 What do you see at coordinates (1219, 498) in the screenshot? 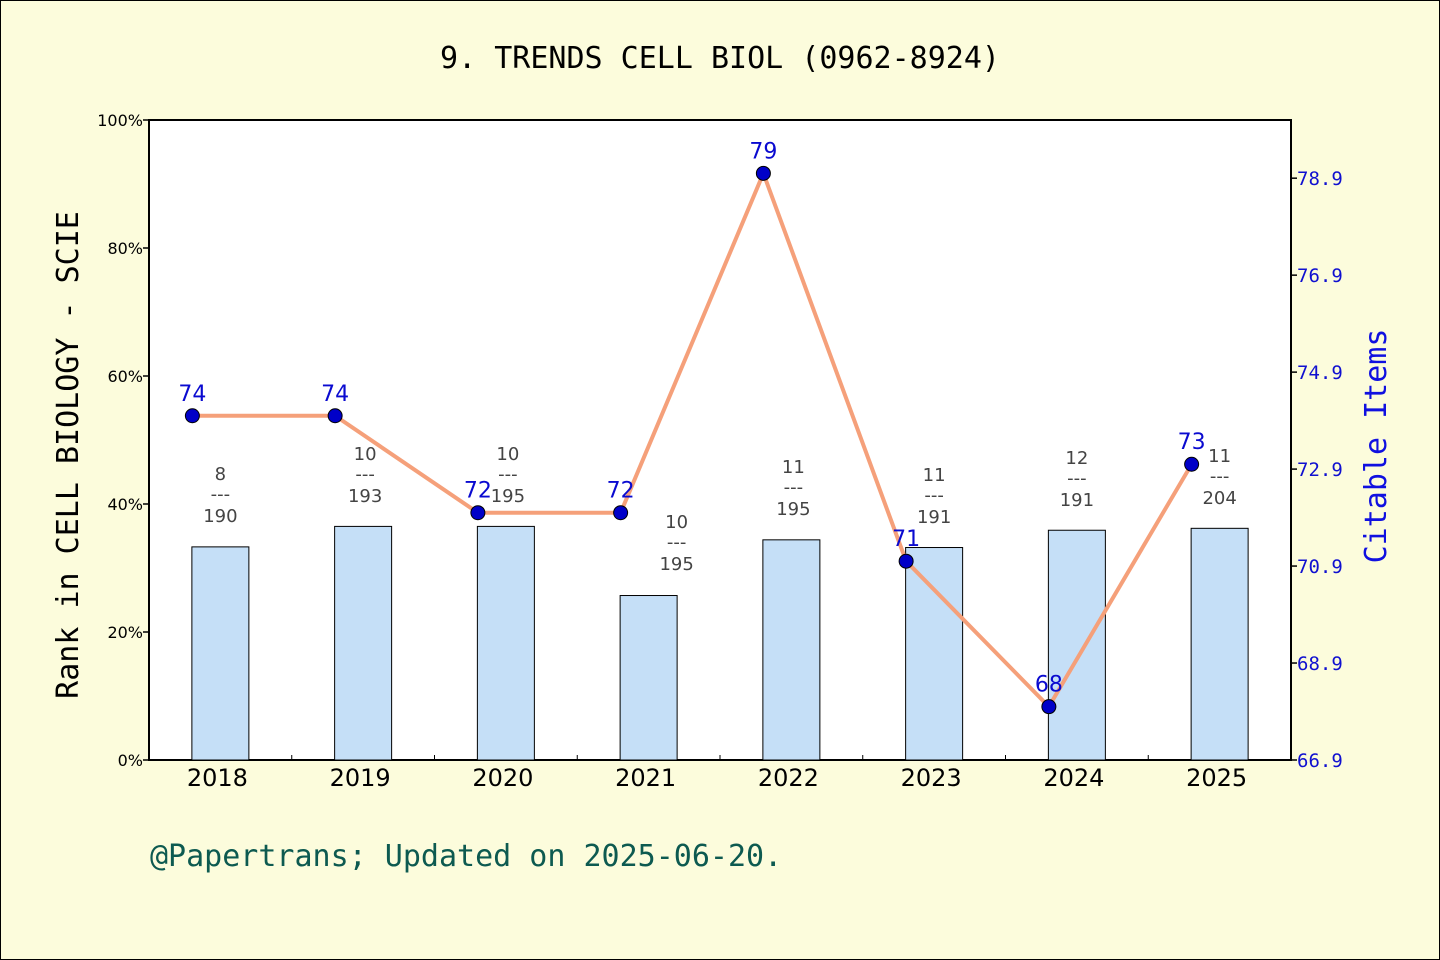
I see `rank-denominator: 204` at bounding box center [1219, 498].